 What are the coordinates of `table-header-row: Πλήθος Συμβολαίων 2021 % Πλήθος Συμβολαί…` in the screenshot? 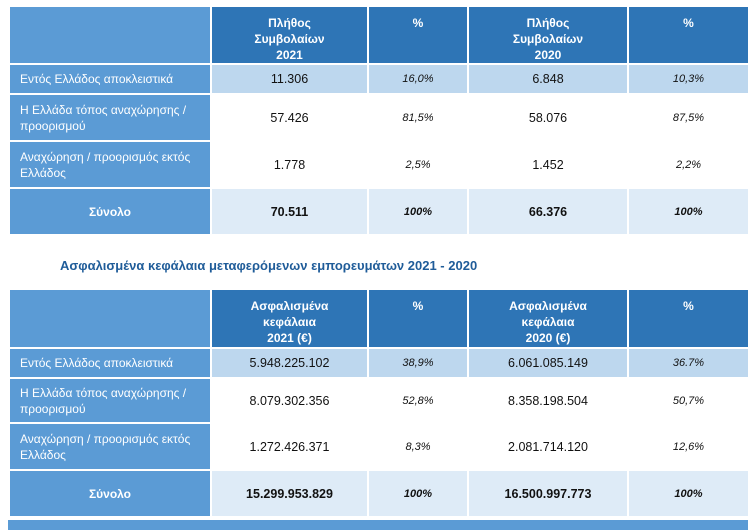 It's located at (379, 35).